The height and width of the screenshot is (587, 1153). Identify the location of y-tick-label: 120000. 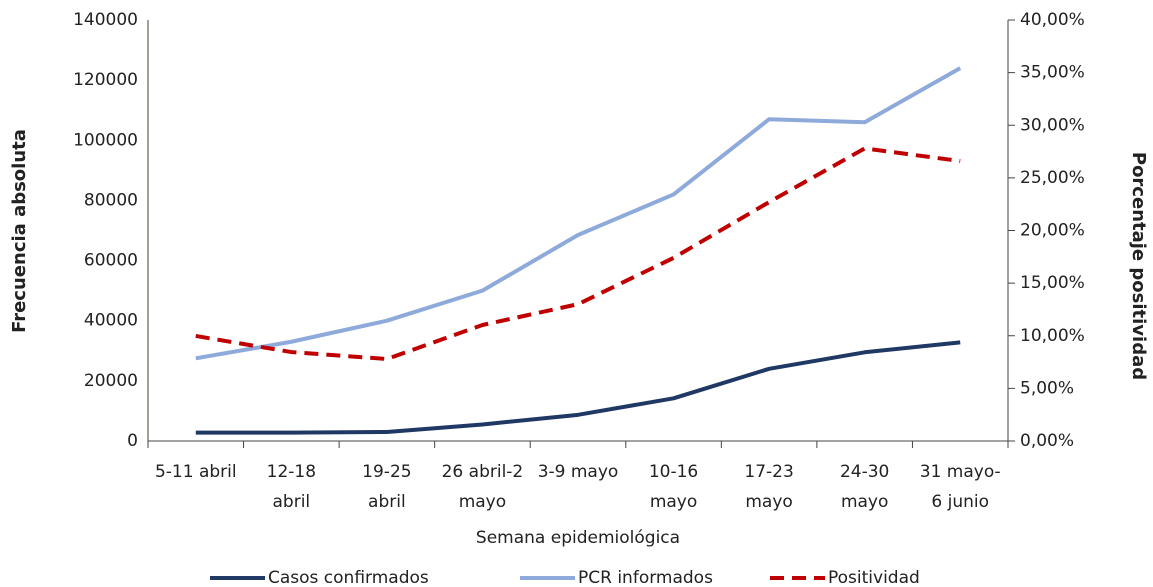
(105, 80).